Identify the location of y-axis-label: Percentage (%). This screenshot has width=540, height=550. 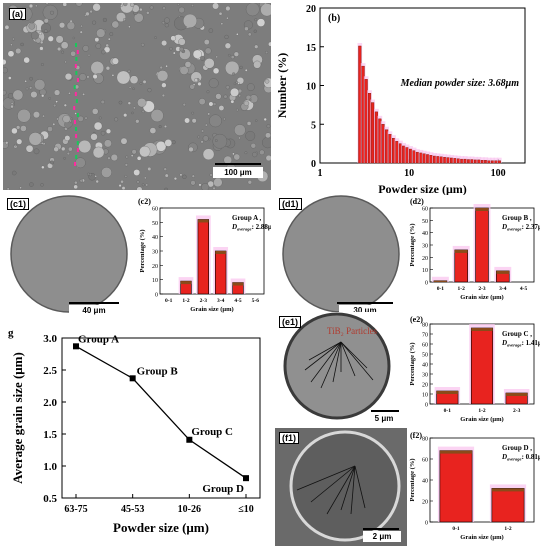
(142, 250).